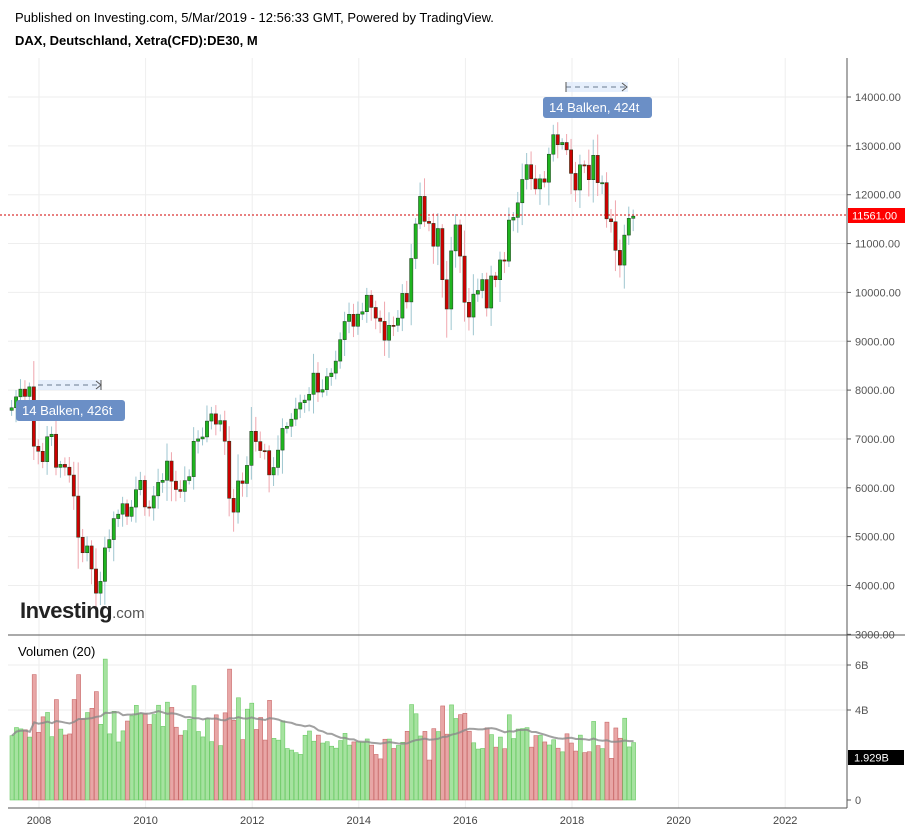 This screenshot has width=911, height=833. I want to click on volume-indicator-label: Volumen (20), so click(57, 651).